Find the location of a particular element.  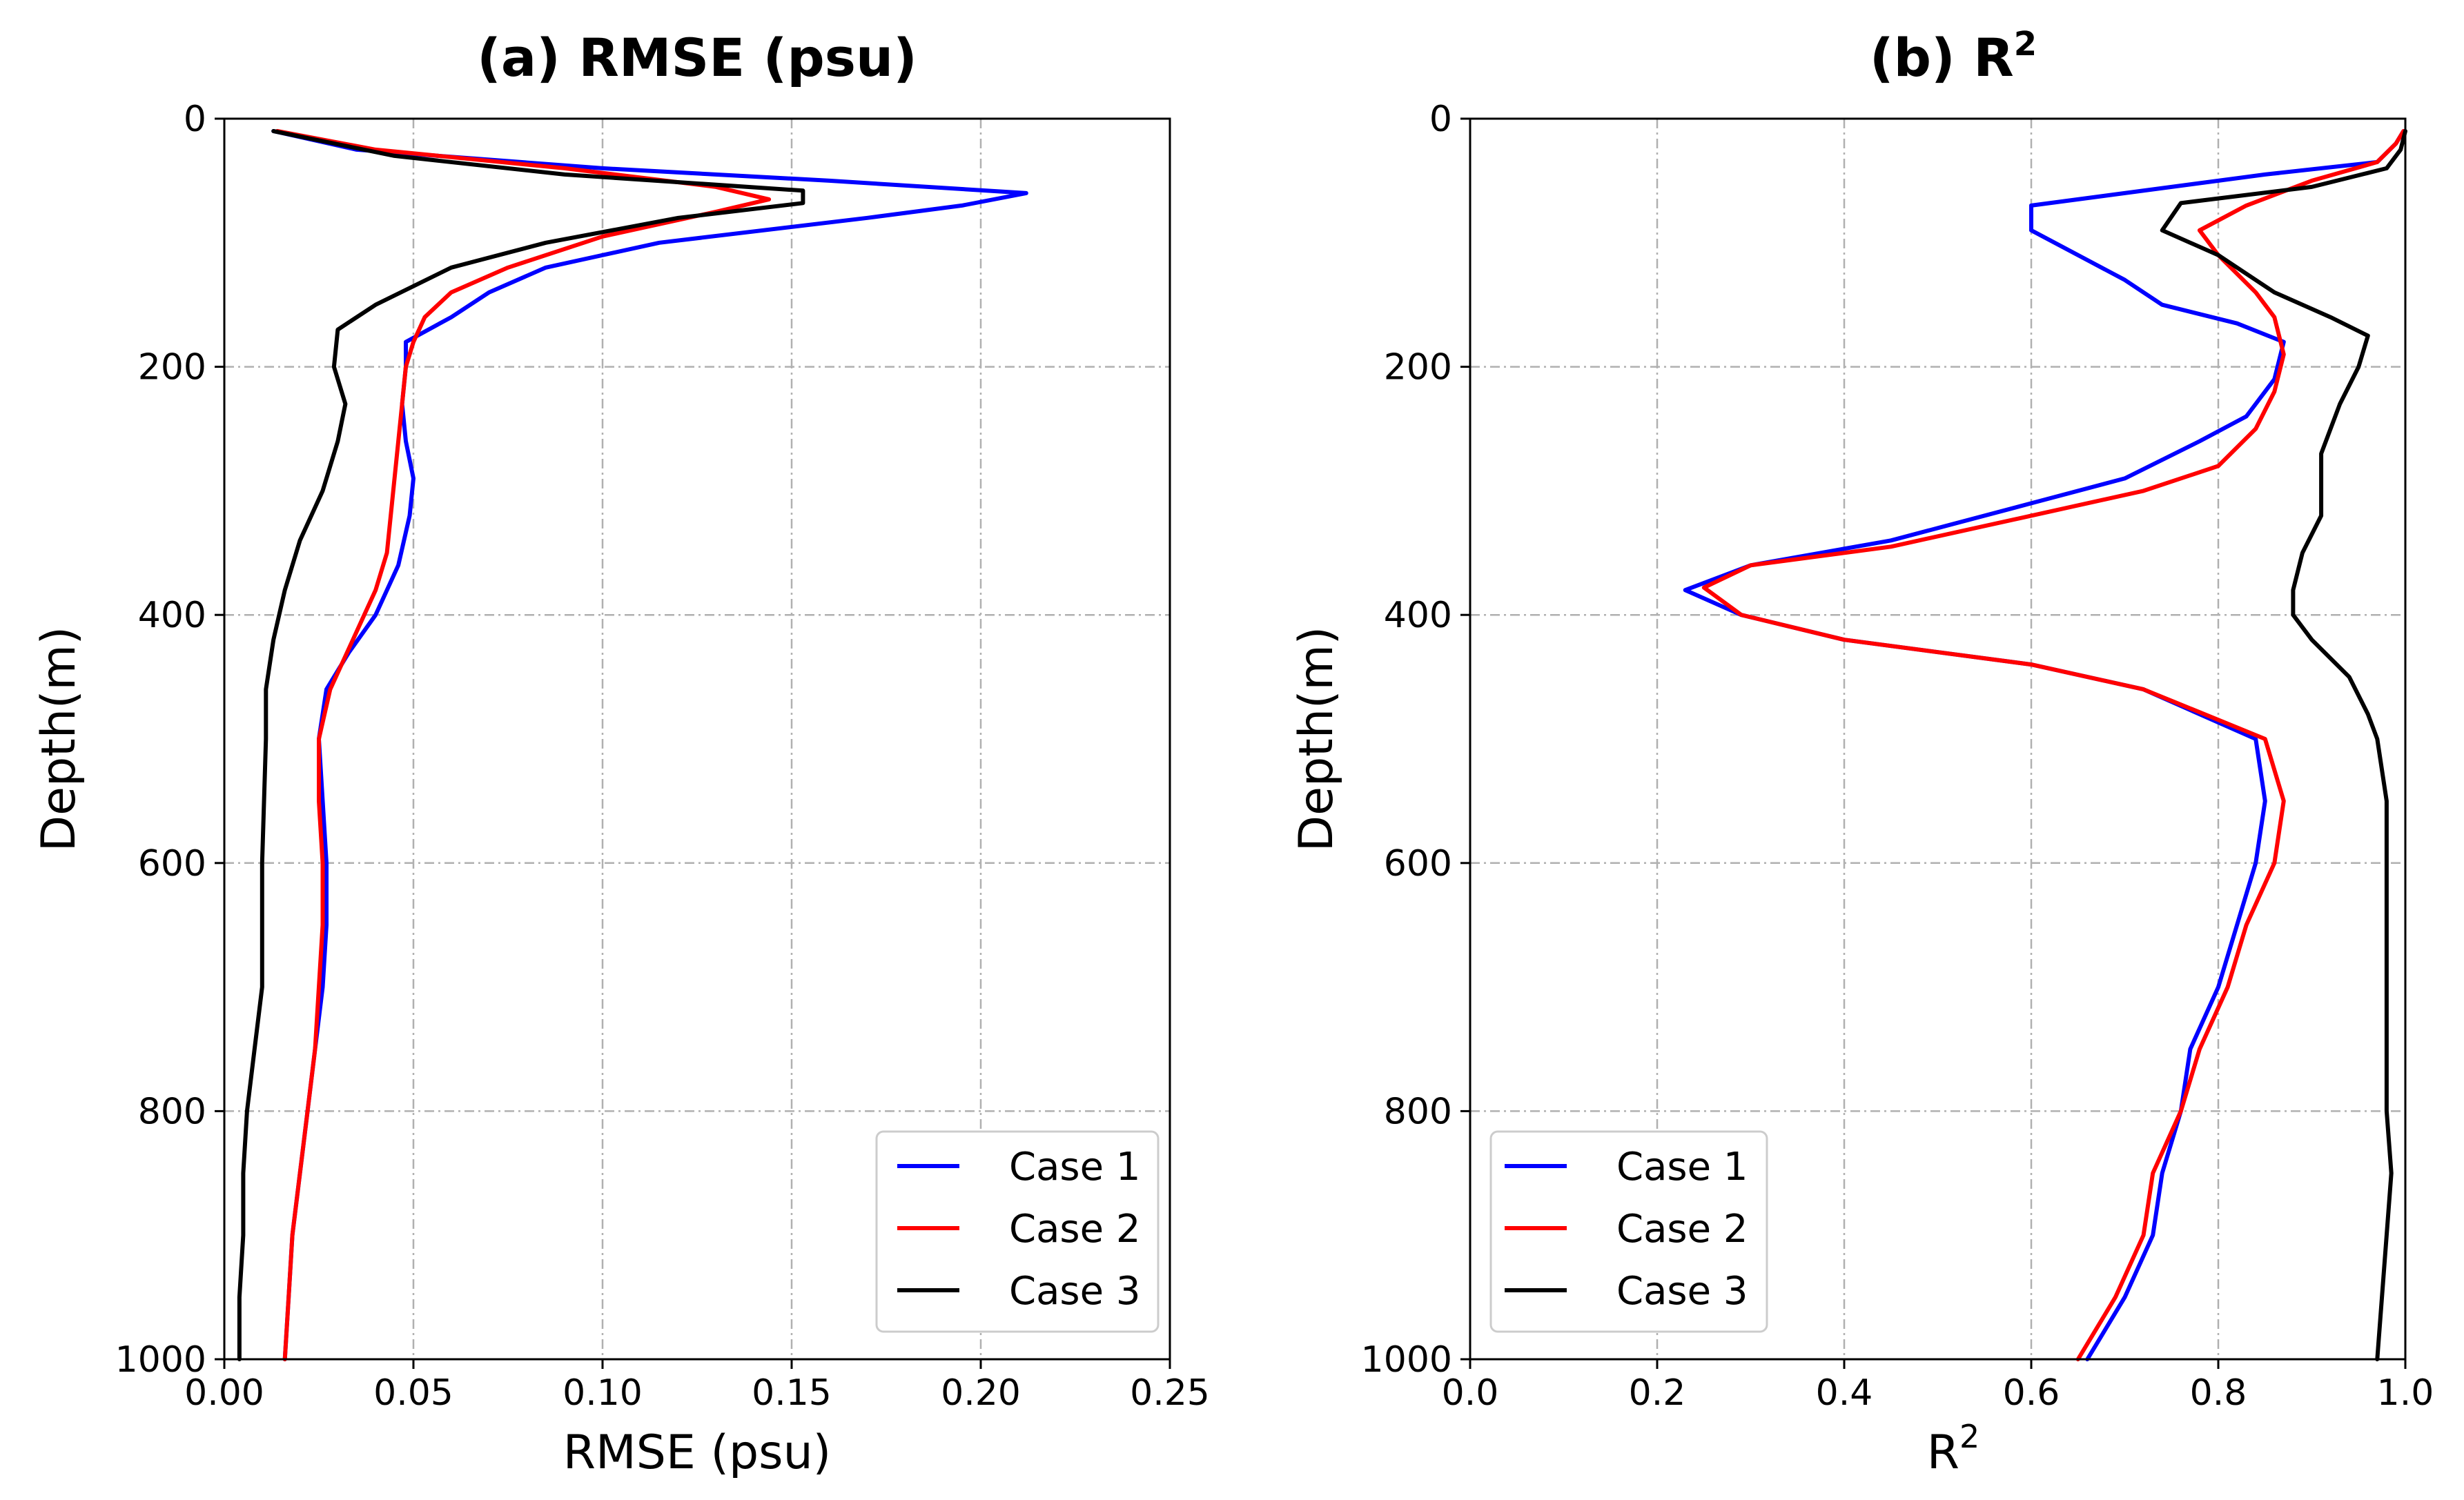

panel-b-legend-label-case-2: Case 2 is located at coordinates (1682, 1229).